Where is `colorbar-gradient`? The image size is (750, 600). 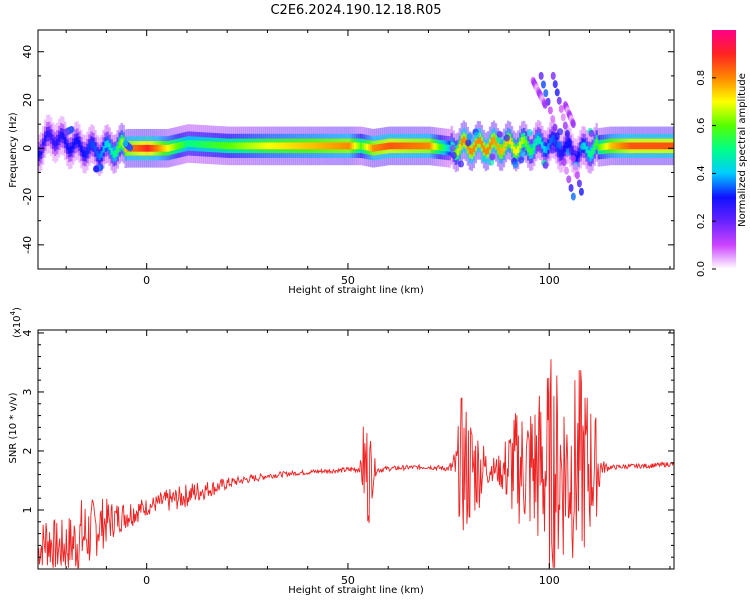 colorbar-gradient is located at coordinates (724, 149).